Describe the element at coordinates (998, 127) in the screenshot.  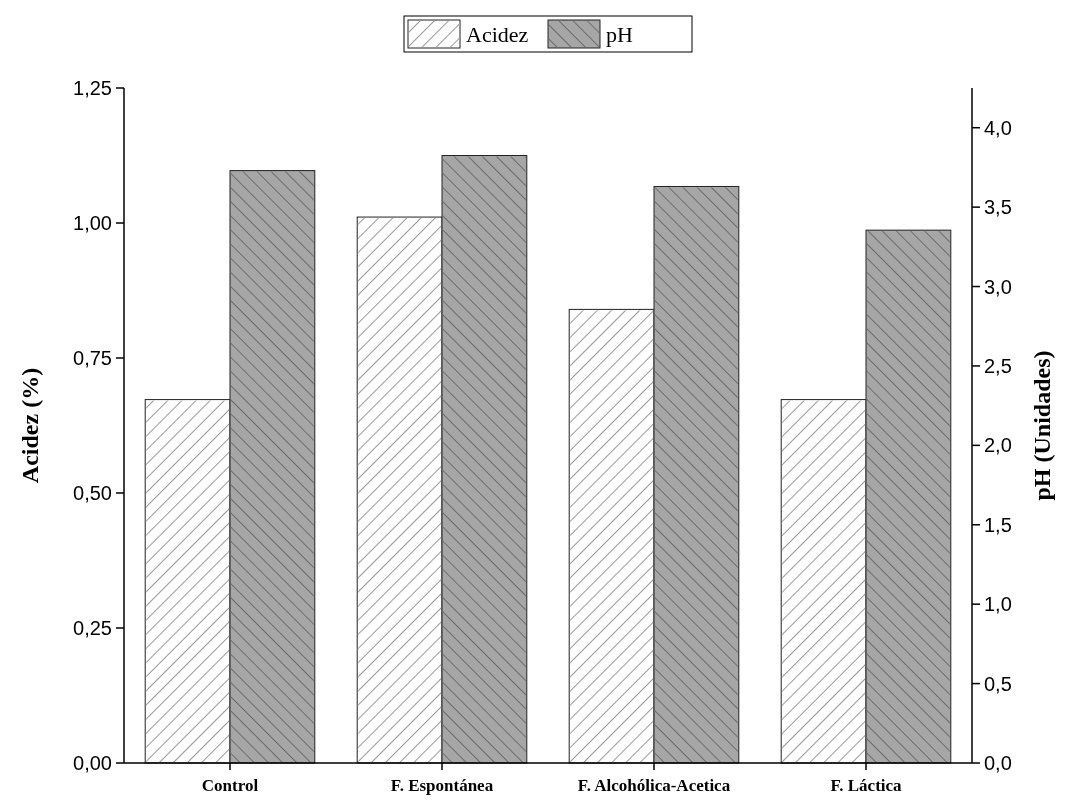
I see `y2-tick-label: 4,0` at that location.